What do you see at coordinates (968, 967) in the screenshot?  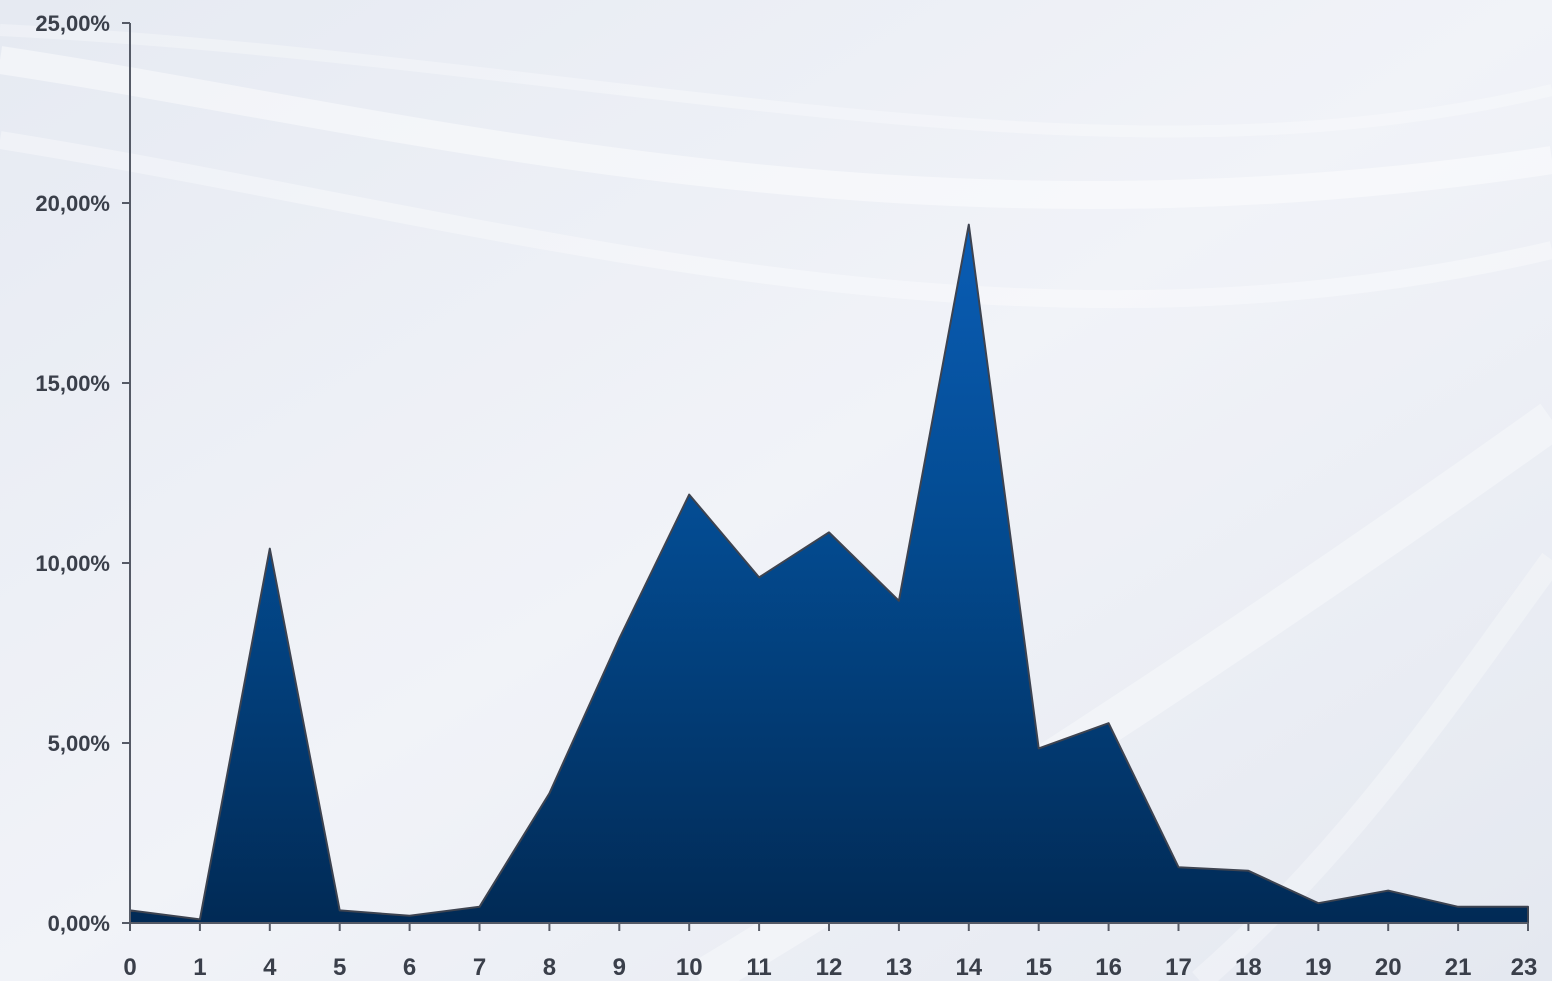 I see `x-tick-label: 14` at bounding box center [968, 967].